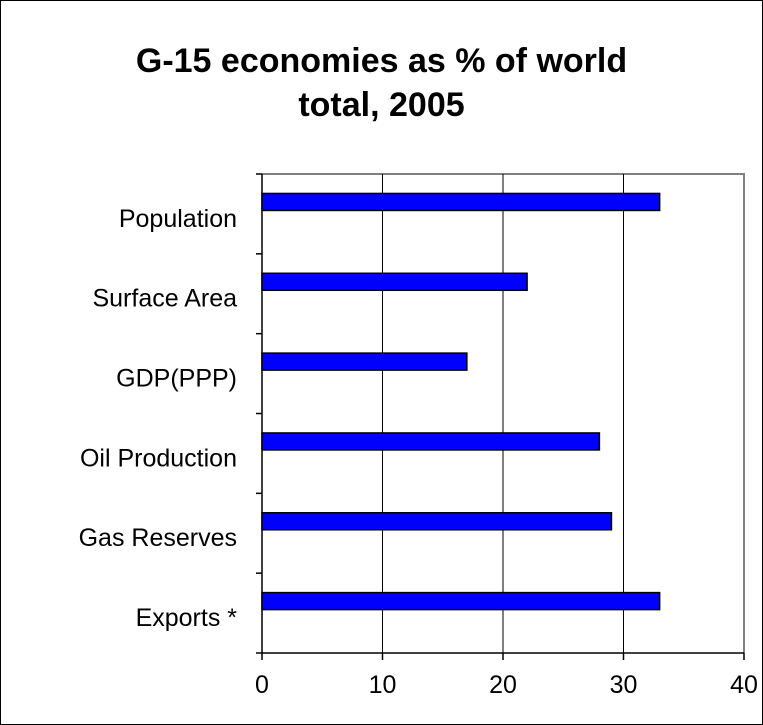  What do you see at coordinates (158, 538) in the screenshot?
I see `category-label-gas-reserves: Gas Reserves` at bounding box center [158, 538].